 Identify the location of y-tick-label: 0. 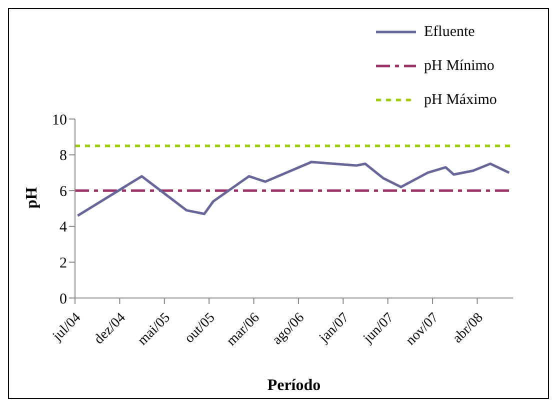
(63, 299).